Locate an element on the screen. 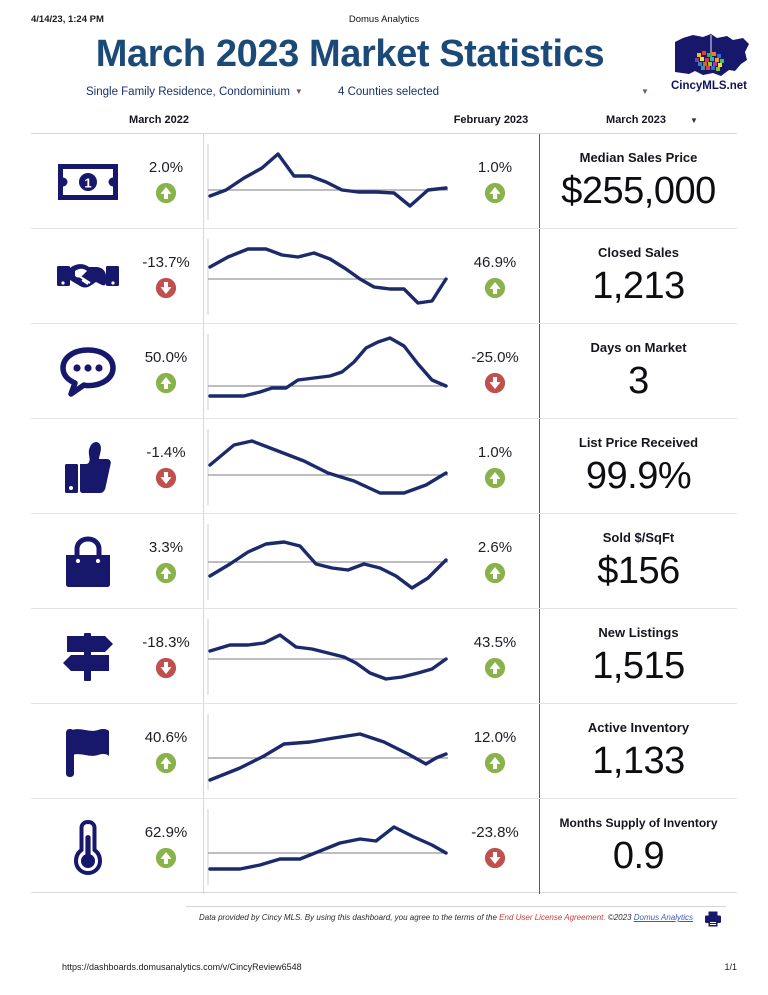  metric-value: 1,515 is located at coordinates (638, 666).